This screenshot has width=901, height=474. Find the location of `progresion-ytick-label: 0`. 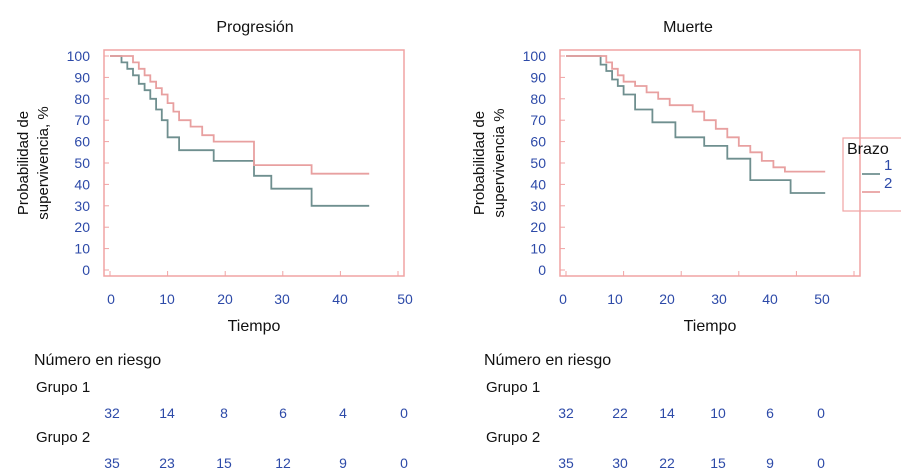

progresion-ytick-label: 0 is located at coordinates (86, 270).